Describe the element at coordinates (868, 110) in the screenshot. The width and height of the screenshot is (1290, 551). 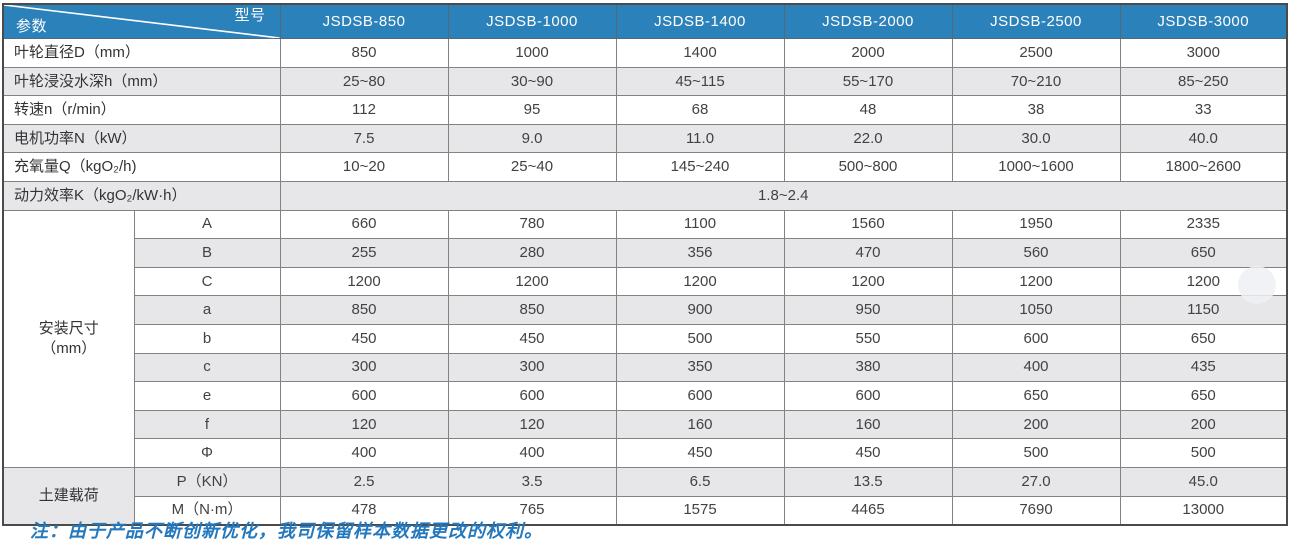
I see `cell-value: 48` at that location.